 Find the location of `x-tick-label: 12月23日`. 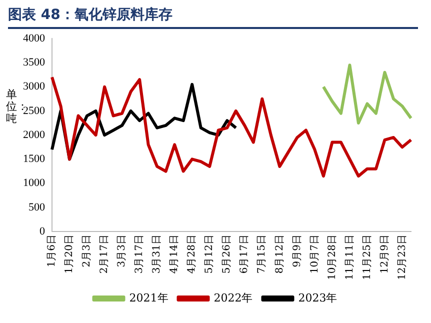

x-tick-label: 12月23日 is located at coordinates (402, 257).